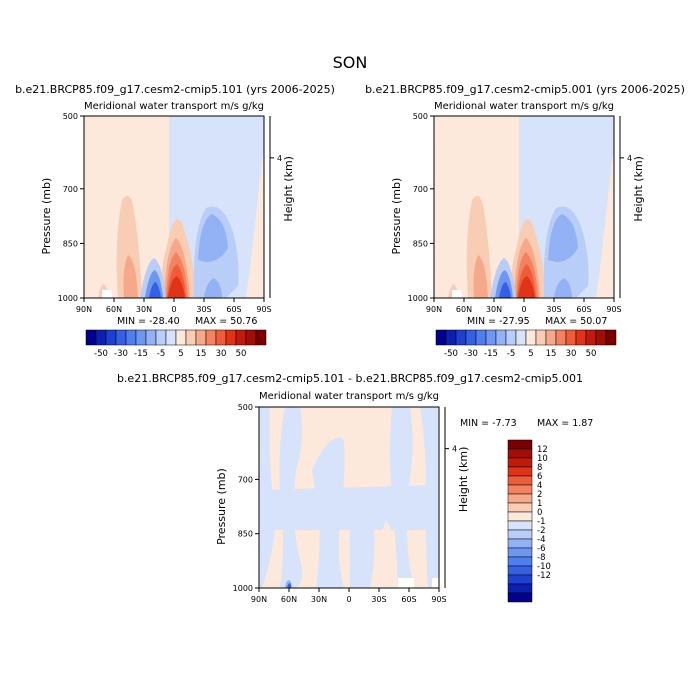 Image resolution: width=700 pixels, height=700 pixels. Describe the element at coordinates (541, 531) in the screenshot. I see `colorbar-label: -2` at that location.